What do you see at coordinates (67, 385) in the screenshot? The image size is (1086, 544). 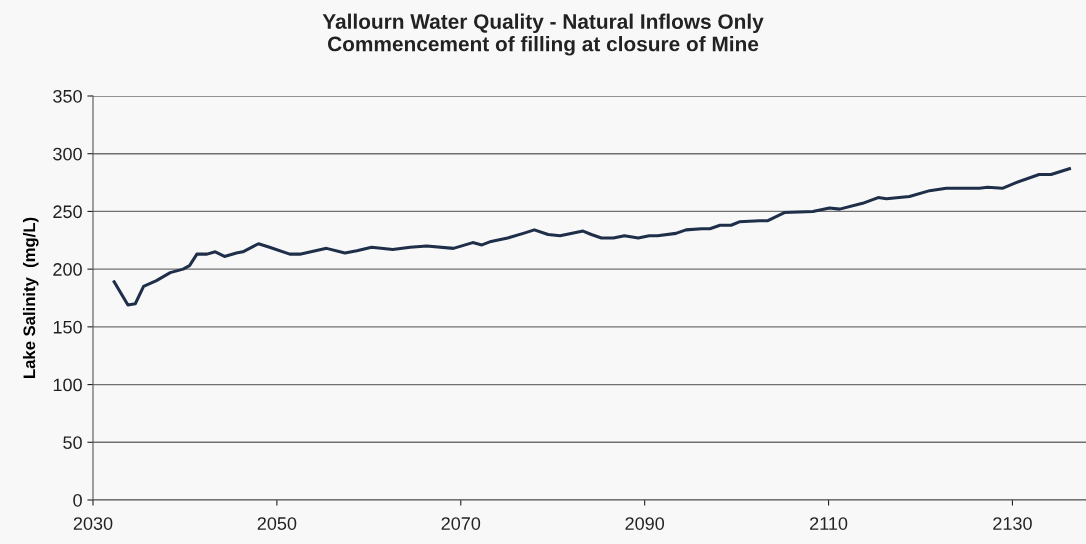 I see `y-tick-label: 100` at bounding box center [67, 385].